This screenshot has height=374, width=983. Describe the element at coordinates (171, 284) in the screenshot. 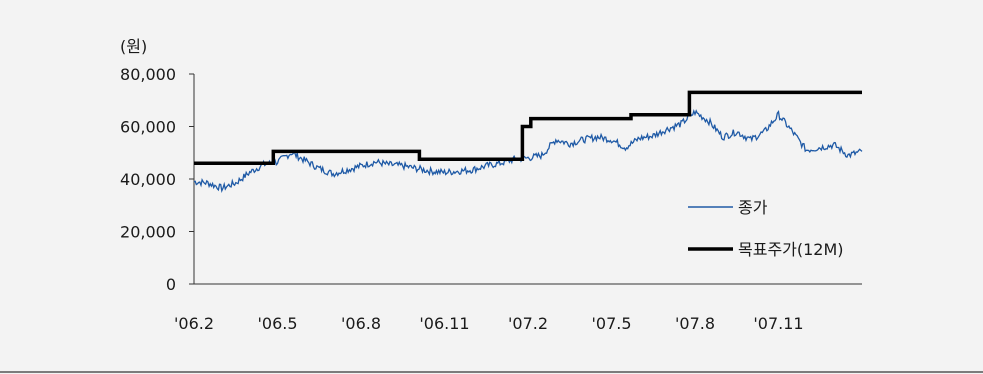

I see `y-tick-label: 0` at that location.